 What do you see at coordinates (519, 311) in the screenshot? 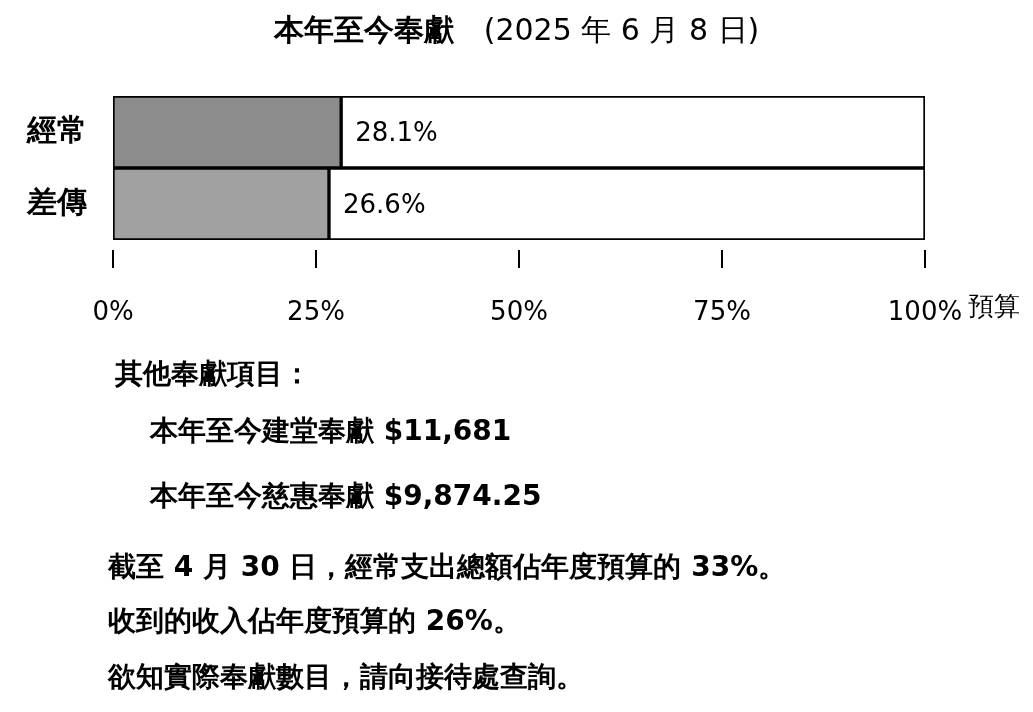
I see `x-tick-label: 50%` at bounding box center [519, 311].